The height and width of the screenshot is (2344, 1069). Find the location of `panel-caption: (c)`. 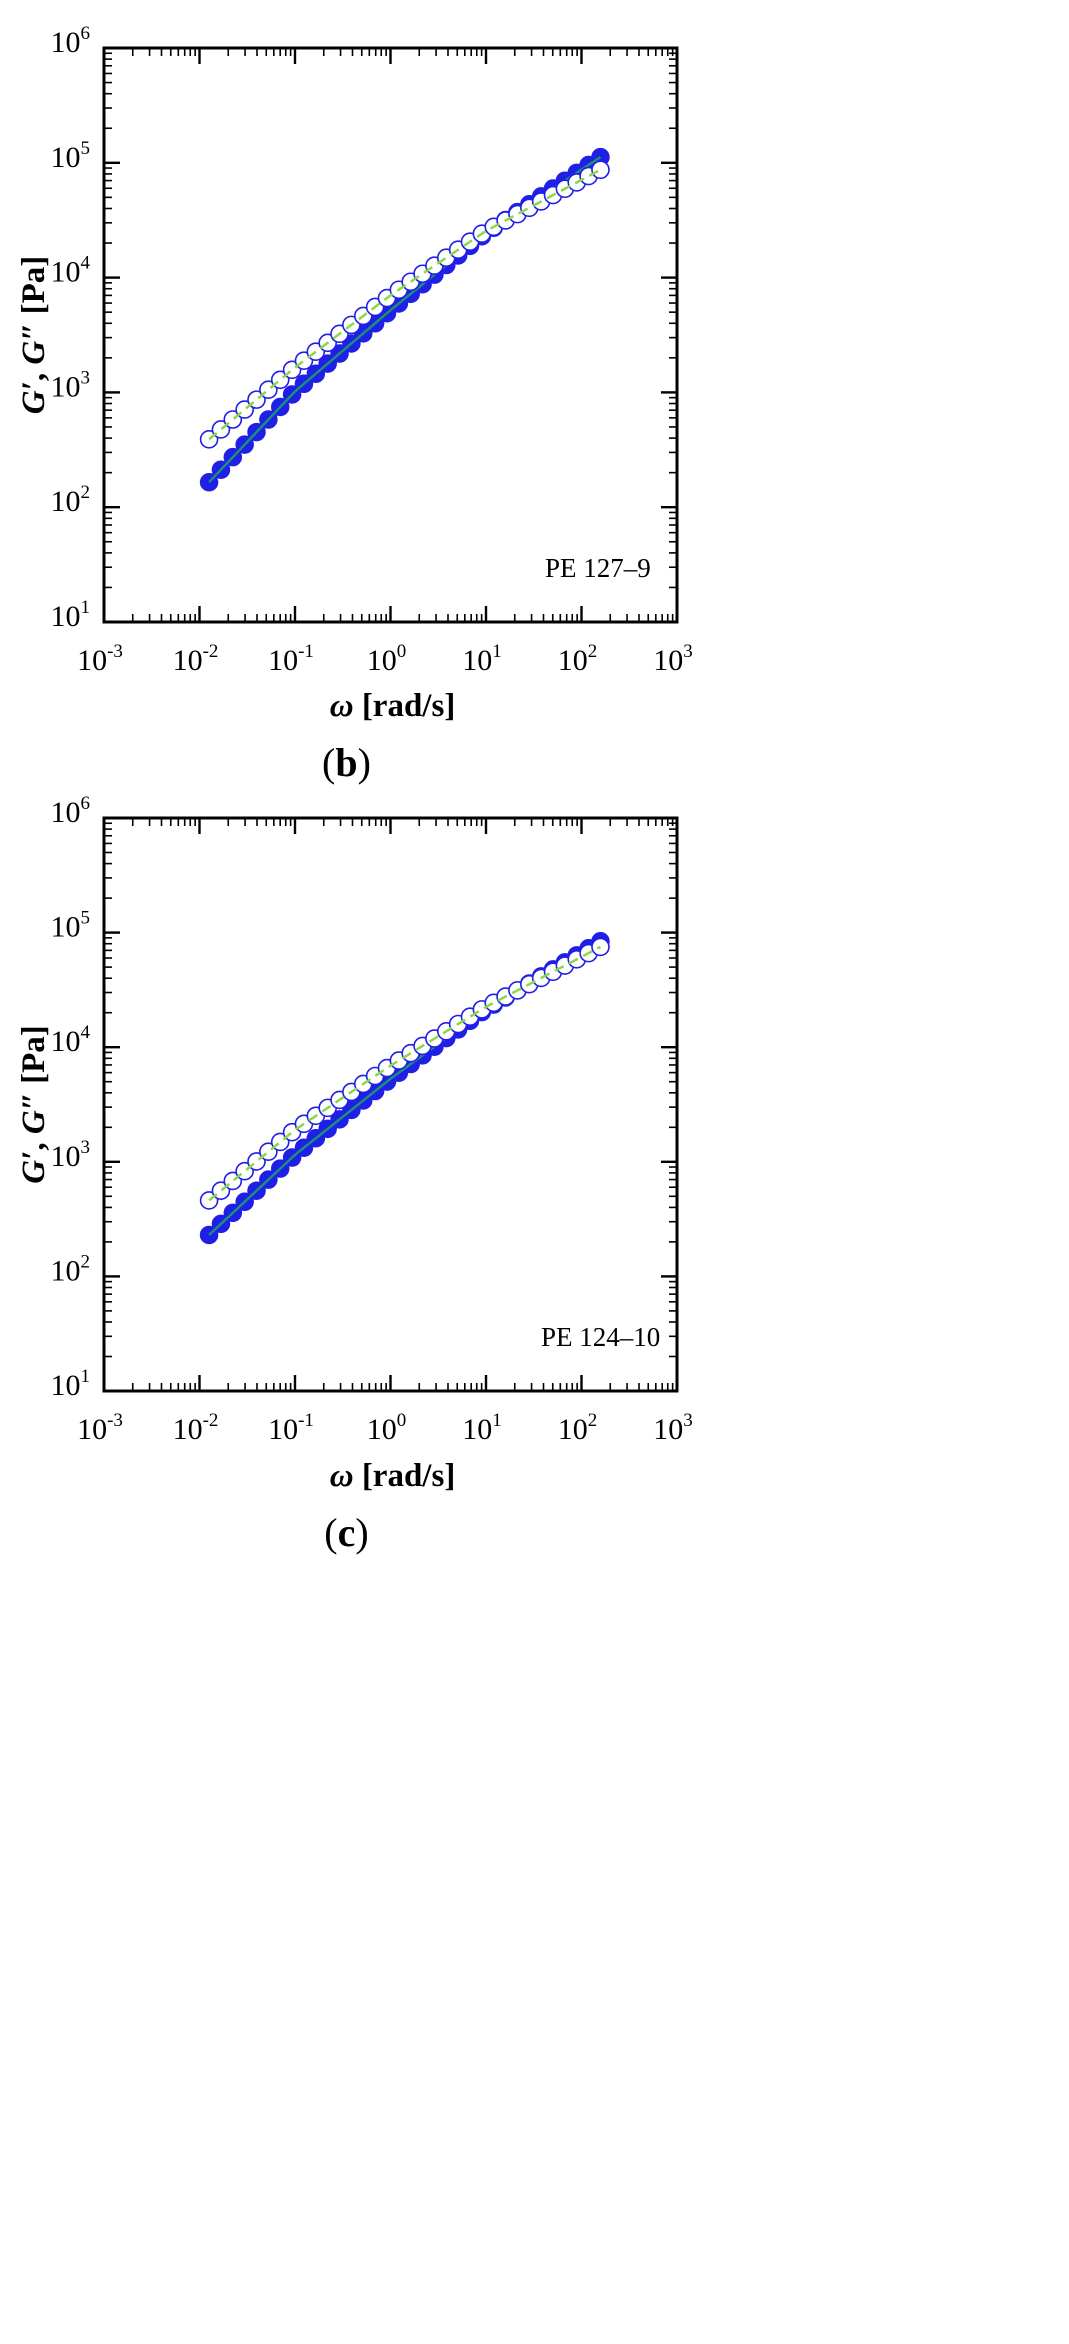

panel-caption: (c) is located at coordinates (346, 1532).